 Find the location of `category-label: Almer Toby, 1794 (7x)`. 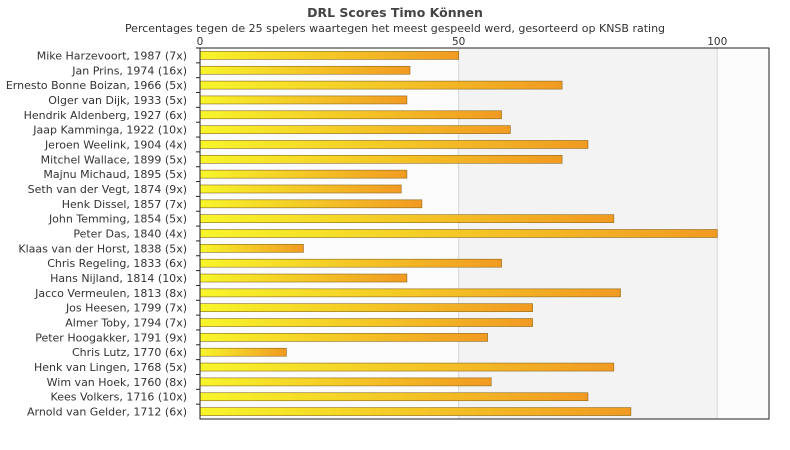

category-label: Almer Toby, 1794 (7x) is located at coordinates (126, 323).